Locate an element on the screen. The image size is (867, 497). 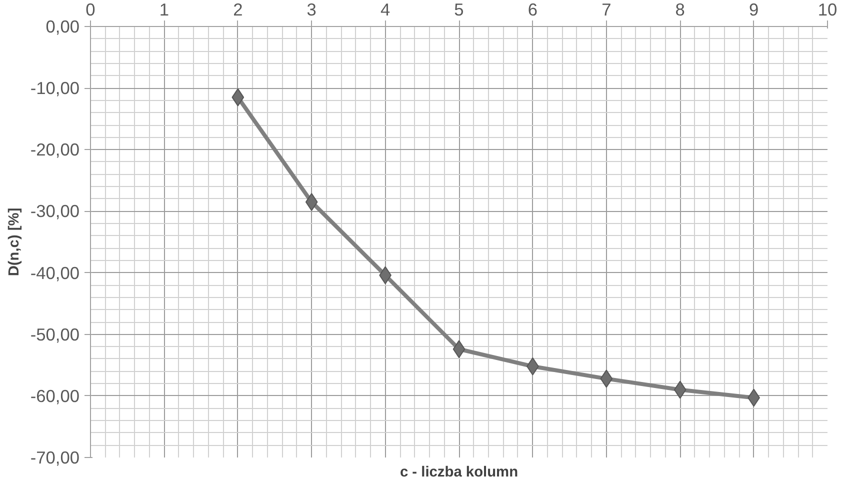
y-tick-label: -50,00 is located at coordinates (55, 334).